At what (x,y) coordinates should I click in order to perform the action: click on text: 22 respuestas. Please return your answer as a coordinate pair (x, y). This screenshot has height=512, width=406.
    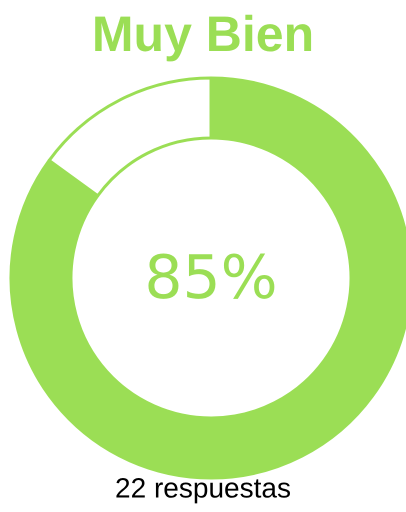
    Looking at the image, I should click on (203, 488).